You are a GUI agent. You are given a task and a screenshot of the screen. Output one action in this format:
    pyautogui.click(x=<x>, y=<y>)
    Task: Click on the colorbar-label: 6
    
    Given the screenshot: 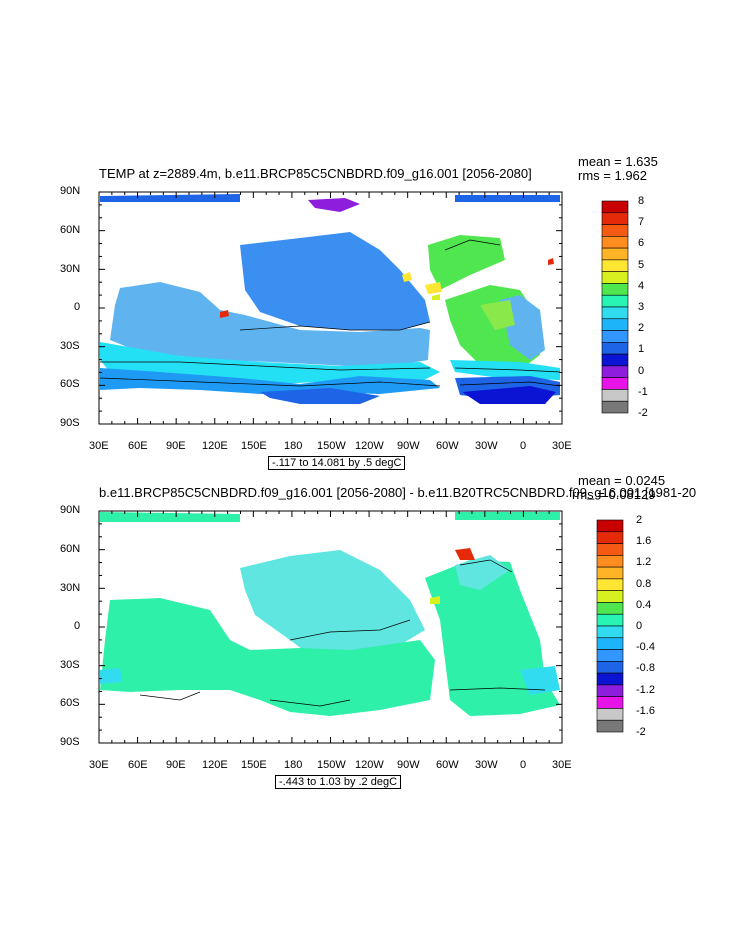 What is the action you would take?
    pyautogui.click(x=641, y=243)
    